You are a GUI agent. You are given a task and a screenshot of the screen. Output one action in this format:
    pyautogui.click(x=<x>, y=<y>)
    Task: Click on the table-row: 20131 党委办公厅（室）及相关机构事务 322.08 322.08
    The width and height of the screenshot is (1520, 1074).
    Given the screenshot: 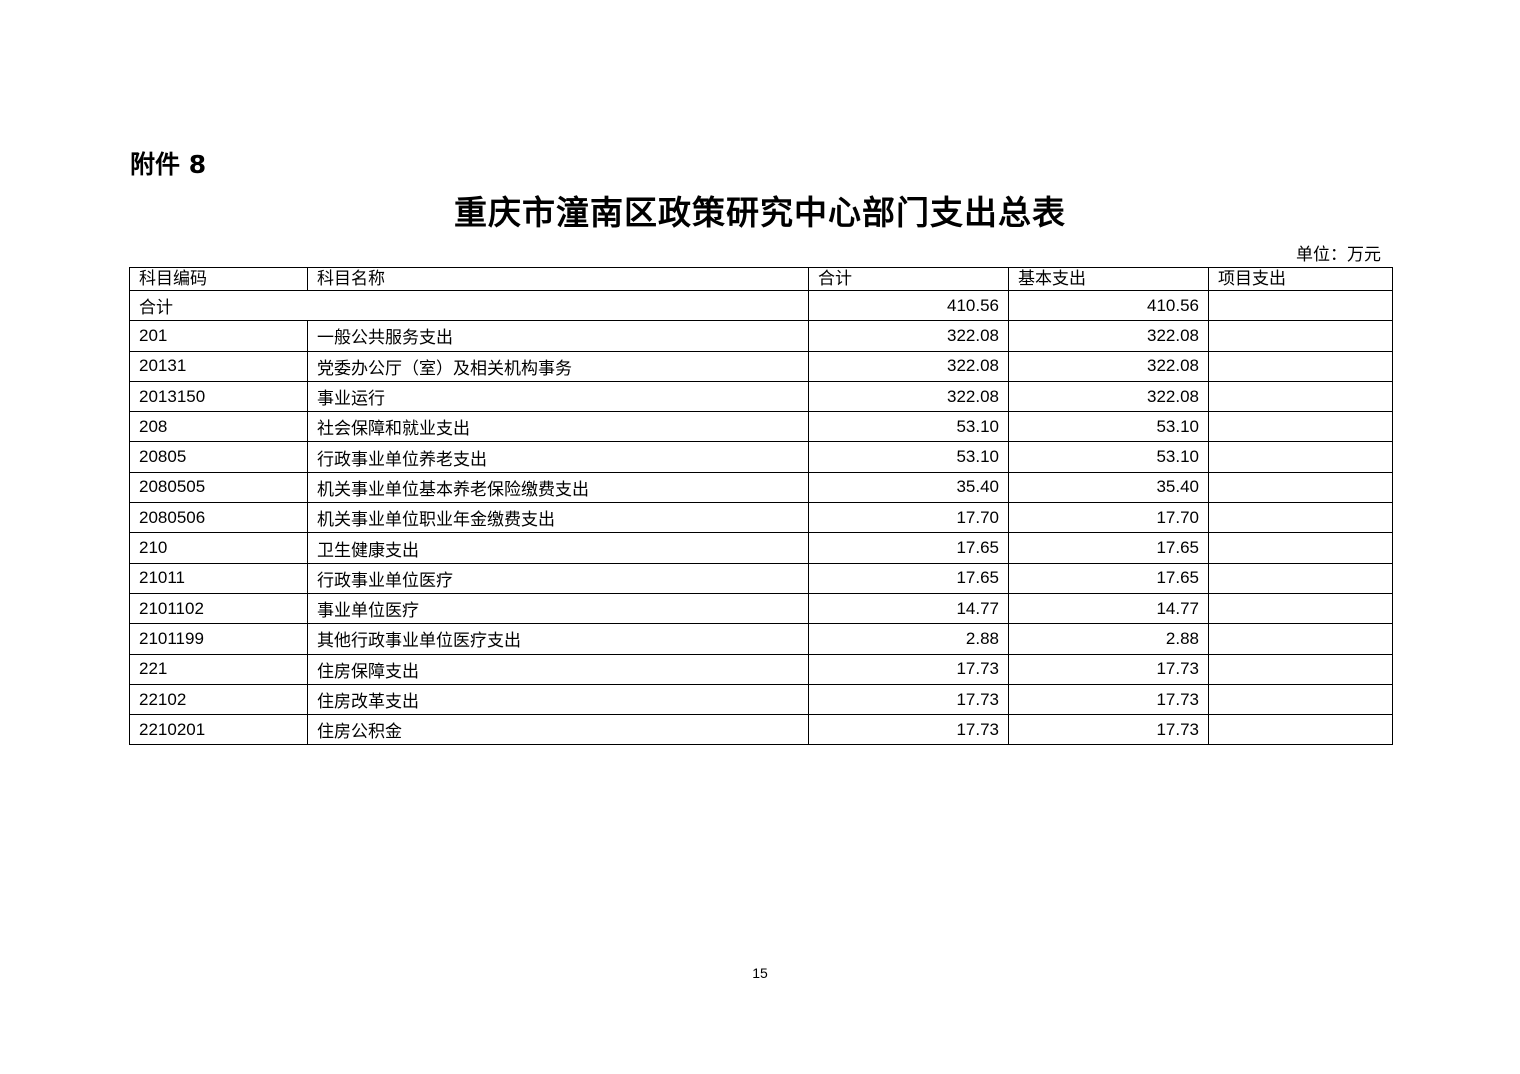 What is the action you would take?
    pyautogui.click(x=761, y=366)
    